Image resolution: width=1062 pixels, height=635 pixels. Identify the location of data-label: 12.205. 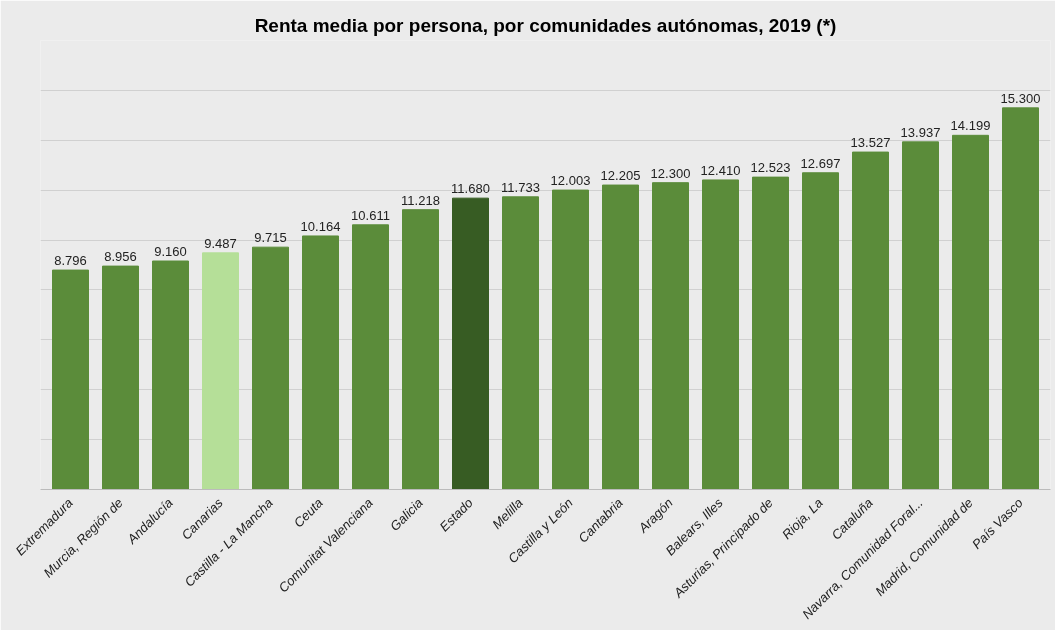
(620, 176).